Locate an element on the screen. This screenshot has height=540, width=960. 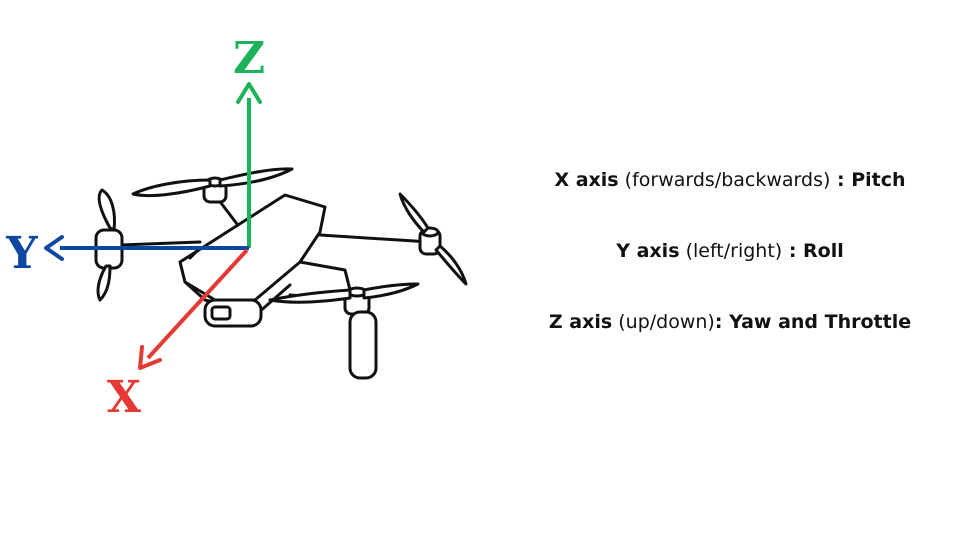
x-axis-arrowhead is located at coordinates (150, 357).